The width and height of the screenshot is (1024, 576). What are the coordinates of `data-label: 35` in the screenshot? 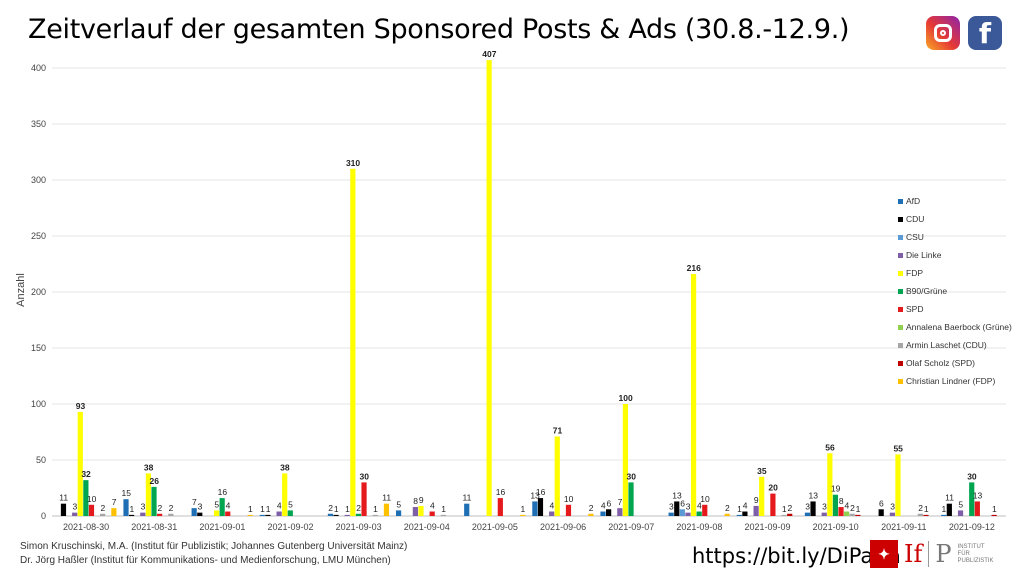 It's located at (762, 471).